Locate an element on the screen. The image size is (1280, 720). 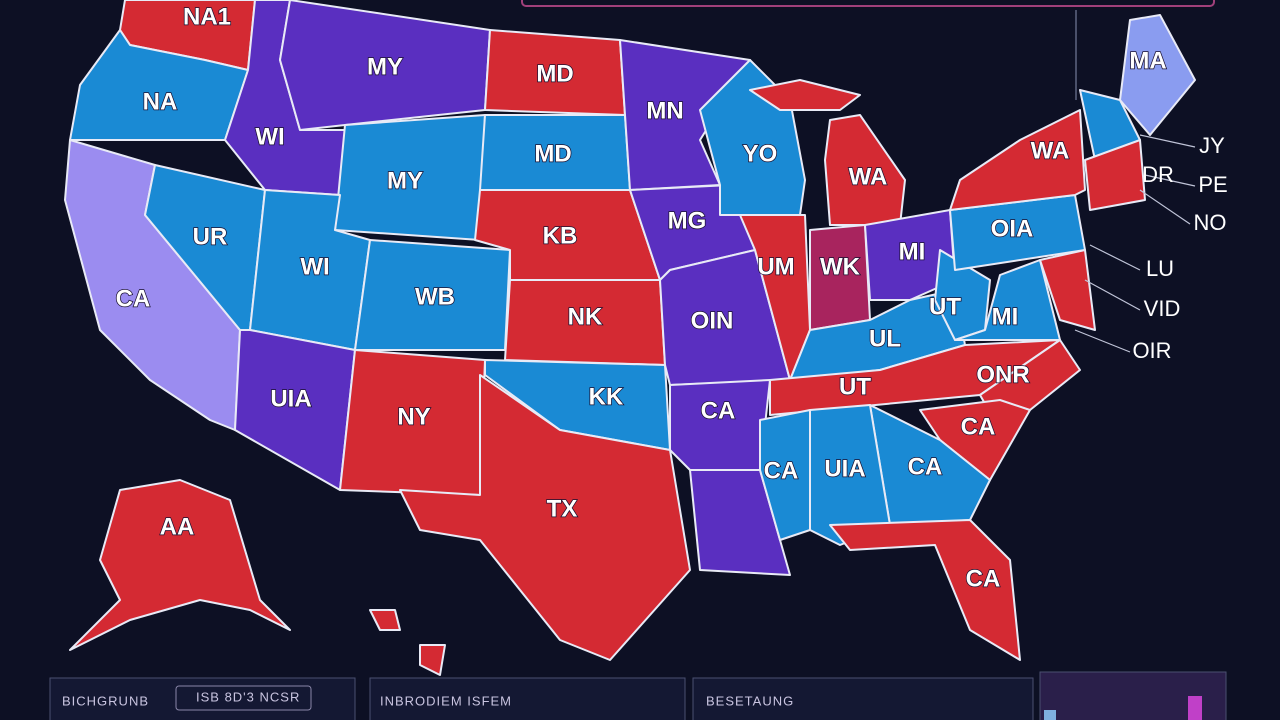
panel-field is located at coordinates (243, 698).